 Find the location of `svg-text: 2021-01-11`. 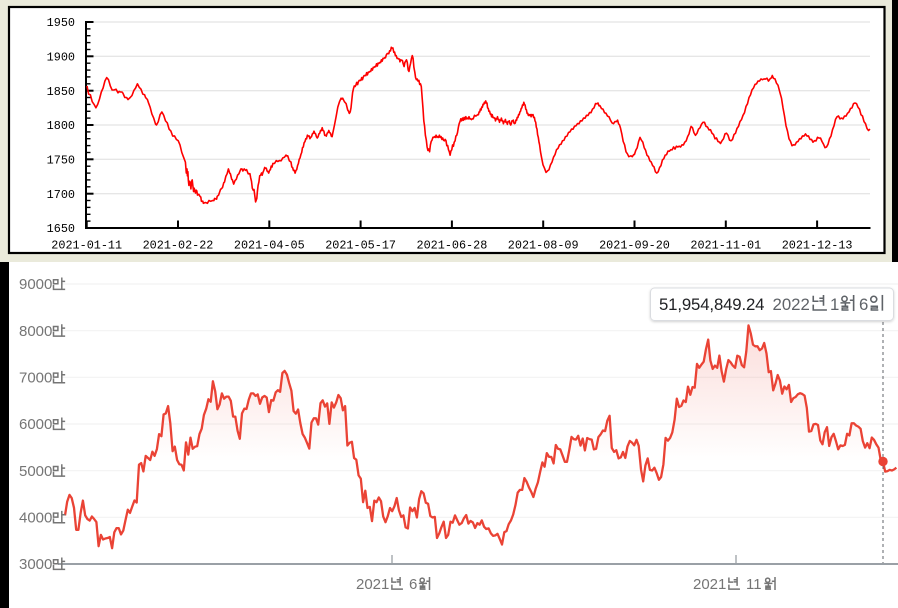

svg-text: 2021-01-11 is located at coordinates (86, 246).